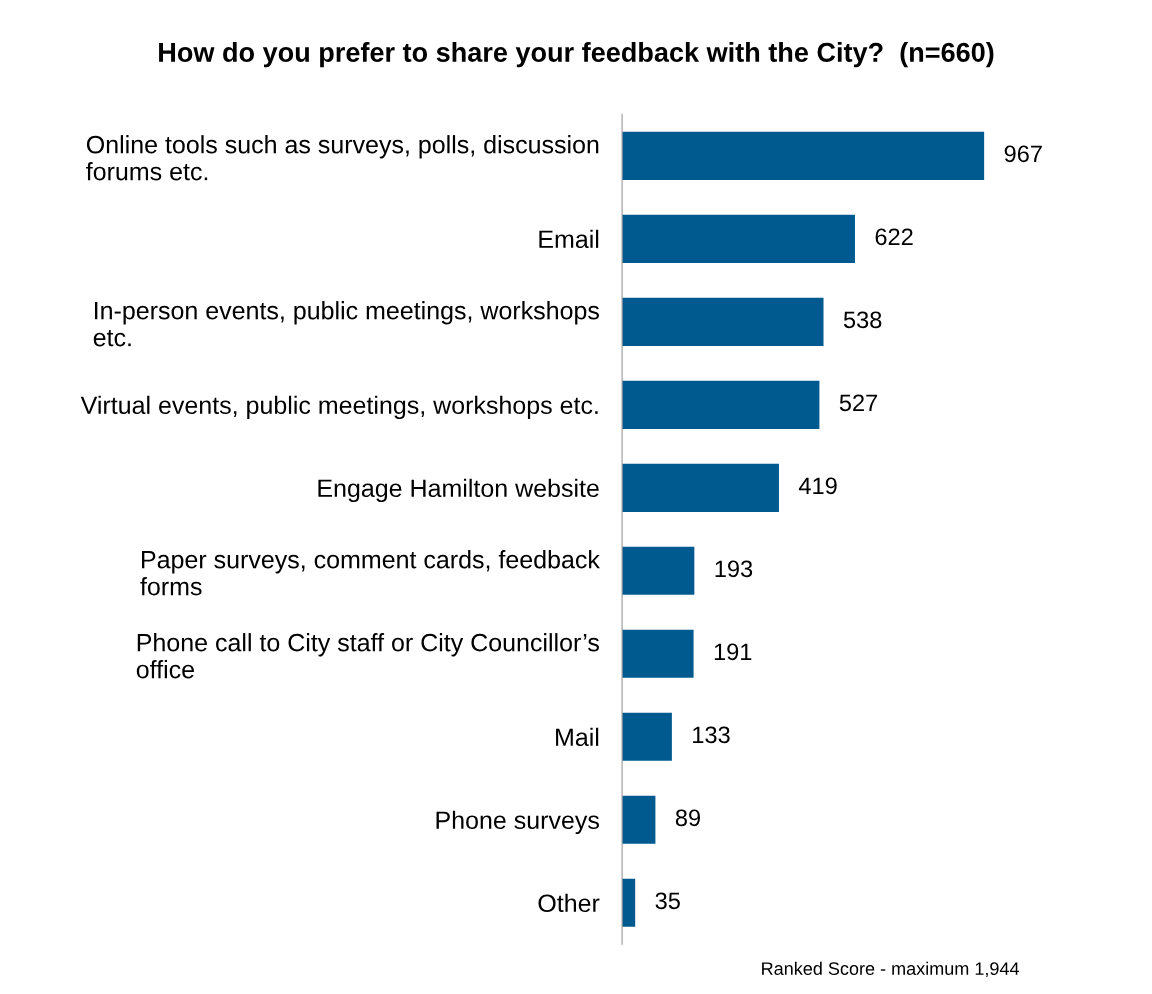 Image resolution: width=1152 pixels, height=994 pixels. Describe the element at coordinates (367, 656) in the screenshot. I see `y-tick-label: Phone call to City staff or City Councillor’s office` at that location.